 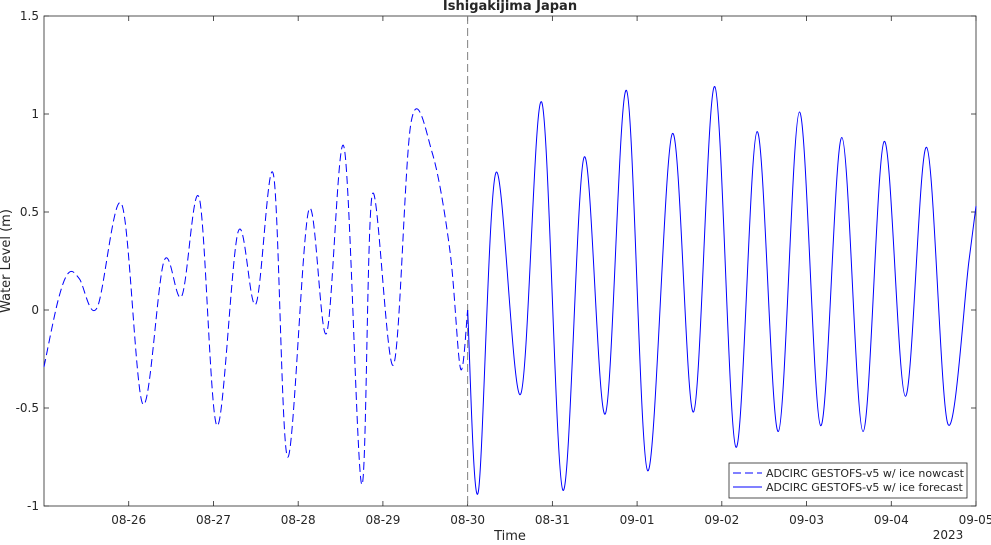 I want to click on x-tick-label: 08-27, so click(x=213, y=520).